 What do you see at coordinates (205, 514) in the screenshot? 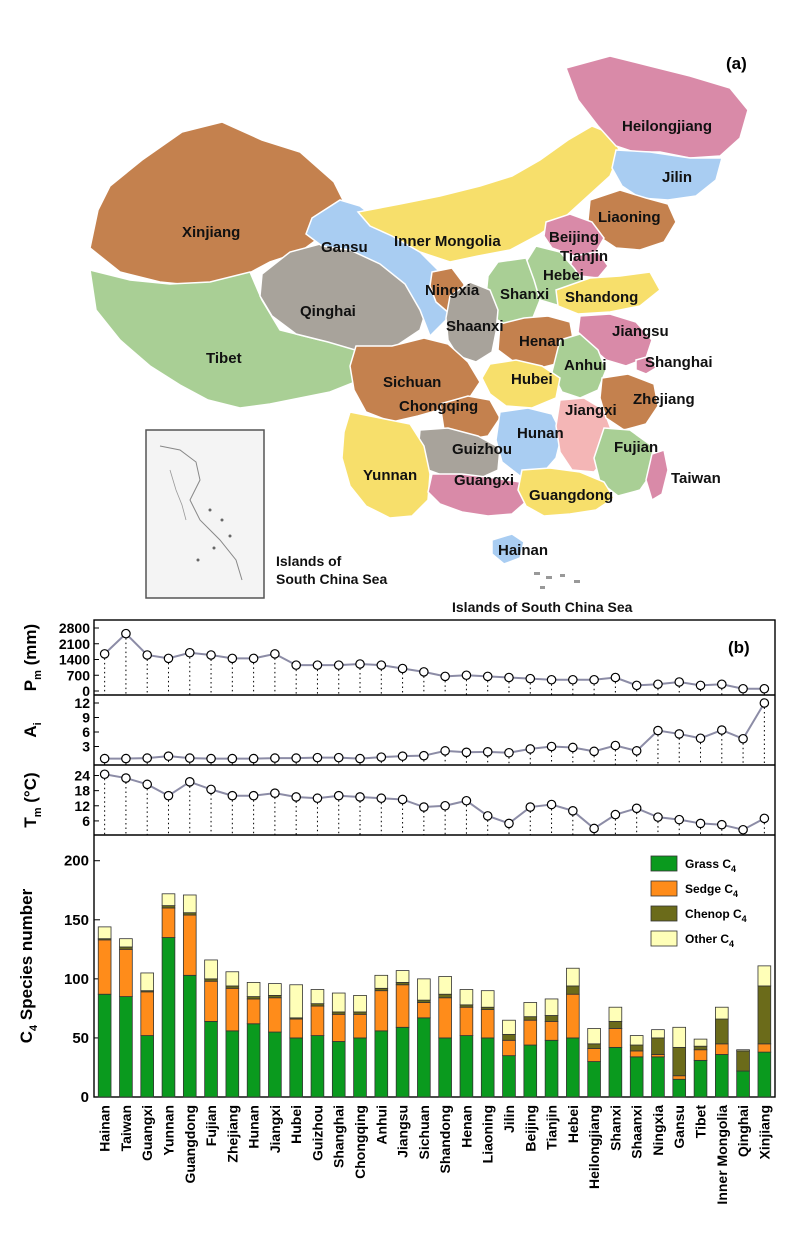
I see `south-china-sea-inset` at bounding box center [205, 514].